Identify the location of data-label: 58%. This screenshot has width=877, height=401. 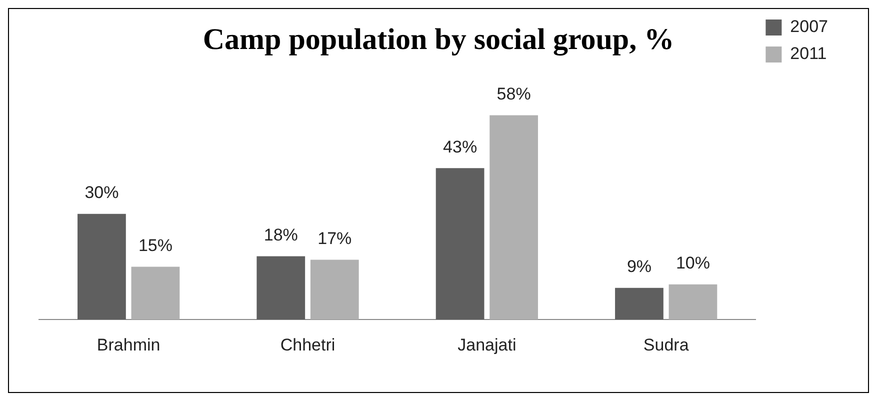
(513, 94).